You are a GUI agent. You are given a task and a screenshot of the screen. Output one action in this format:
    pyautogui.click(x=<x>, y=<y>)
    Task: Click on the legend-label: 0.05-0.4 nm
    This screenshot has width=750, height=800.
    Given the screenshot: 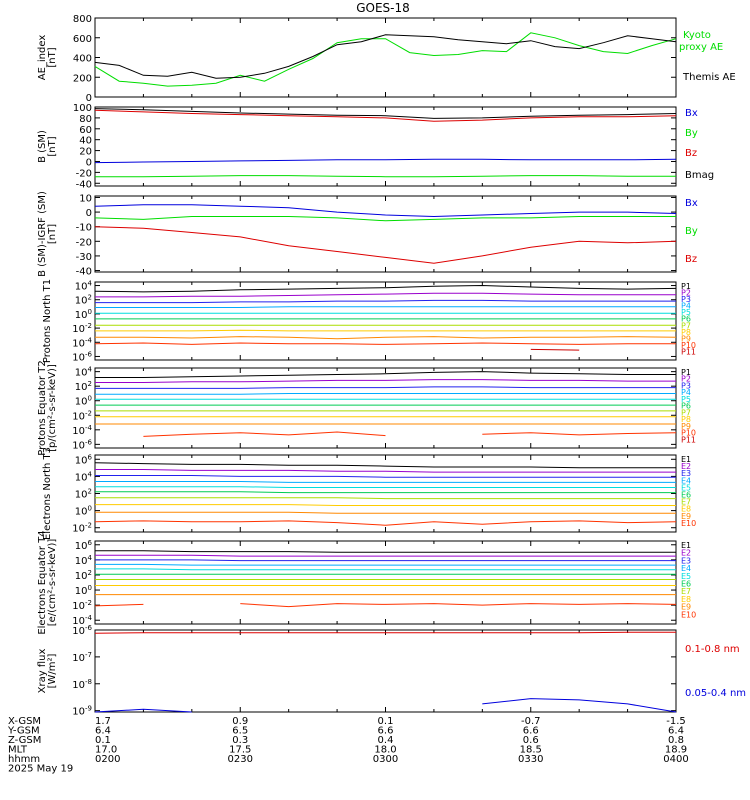 What is the action you would take?
    pyautogui.click(x=715, y=693)
    